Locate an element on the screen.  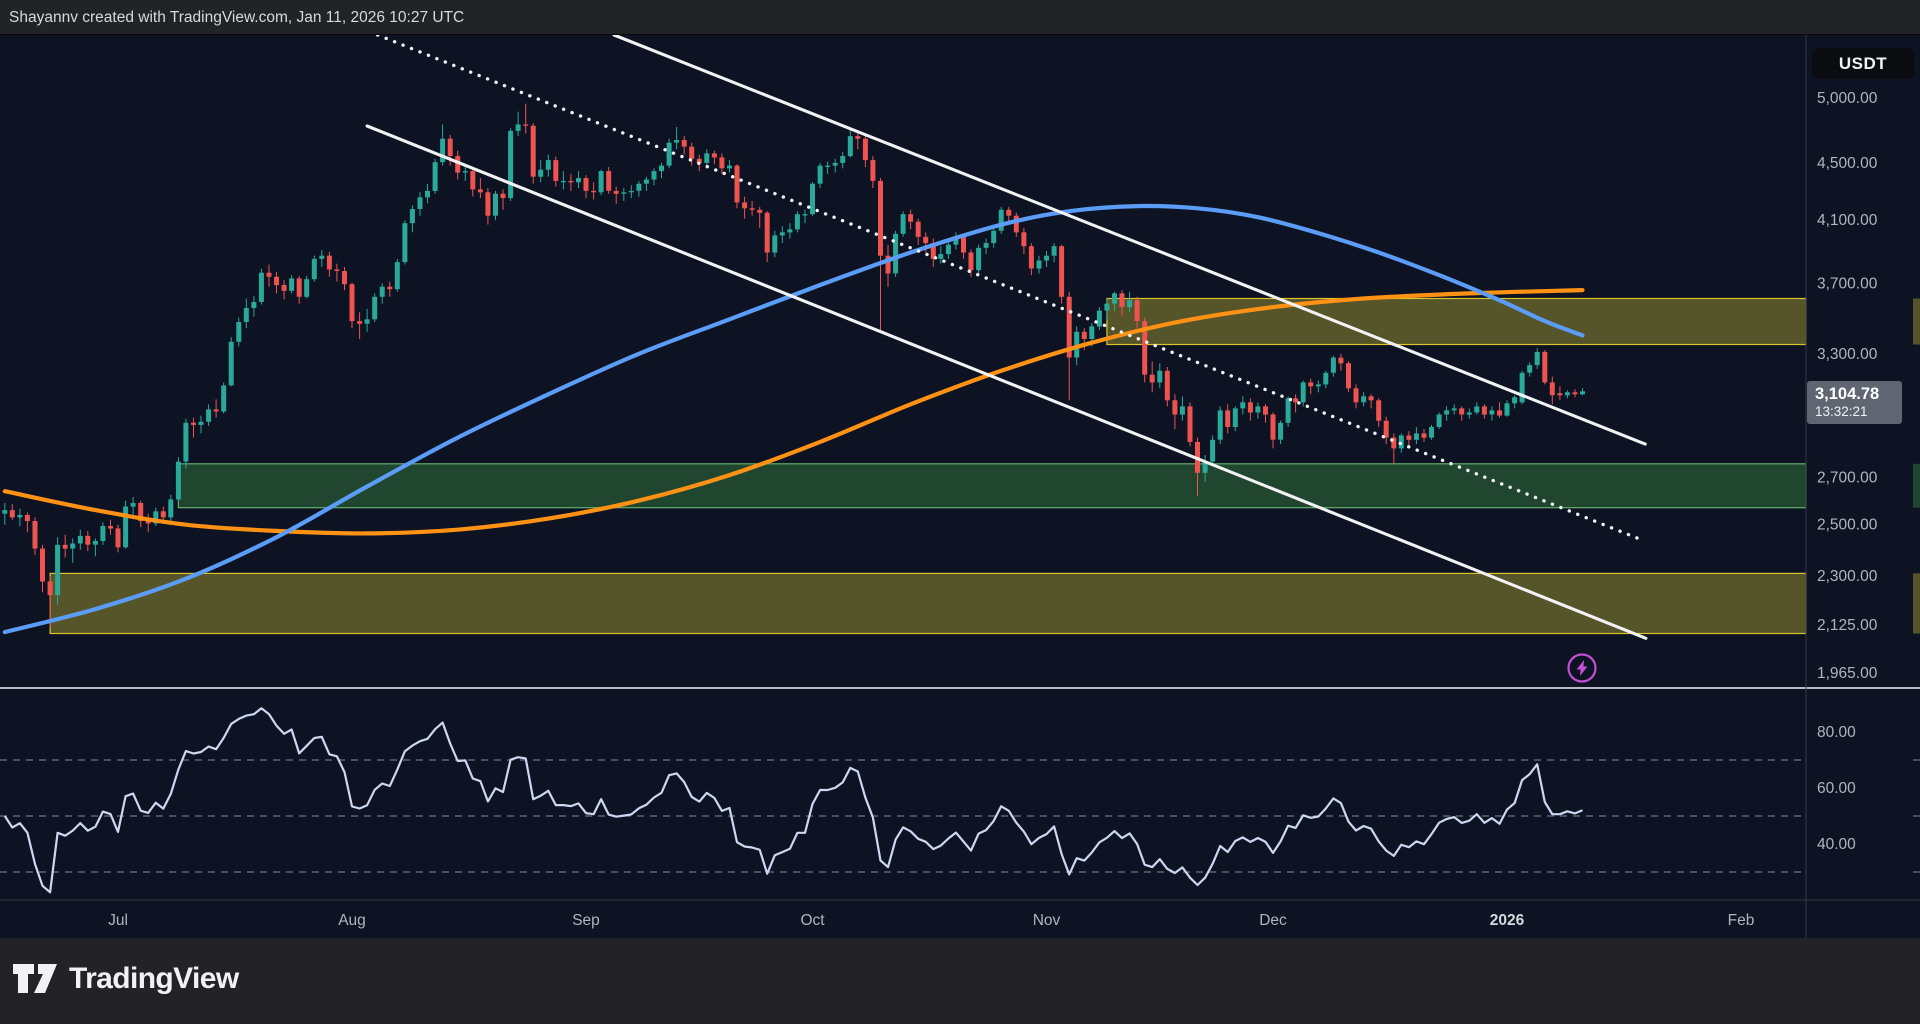
time-tick-label: Jul is located at coordinates (118, 920).